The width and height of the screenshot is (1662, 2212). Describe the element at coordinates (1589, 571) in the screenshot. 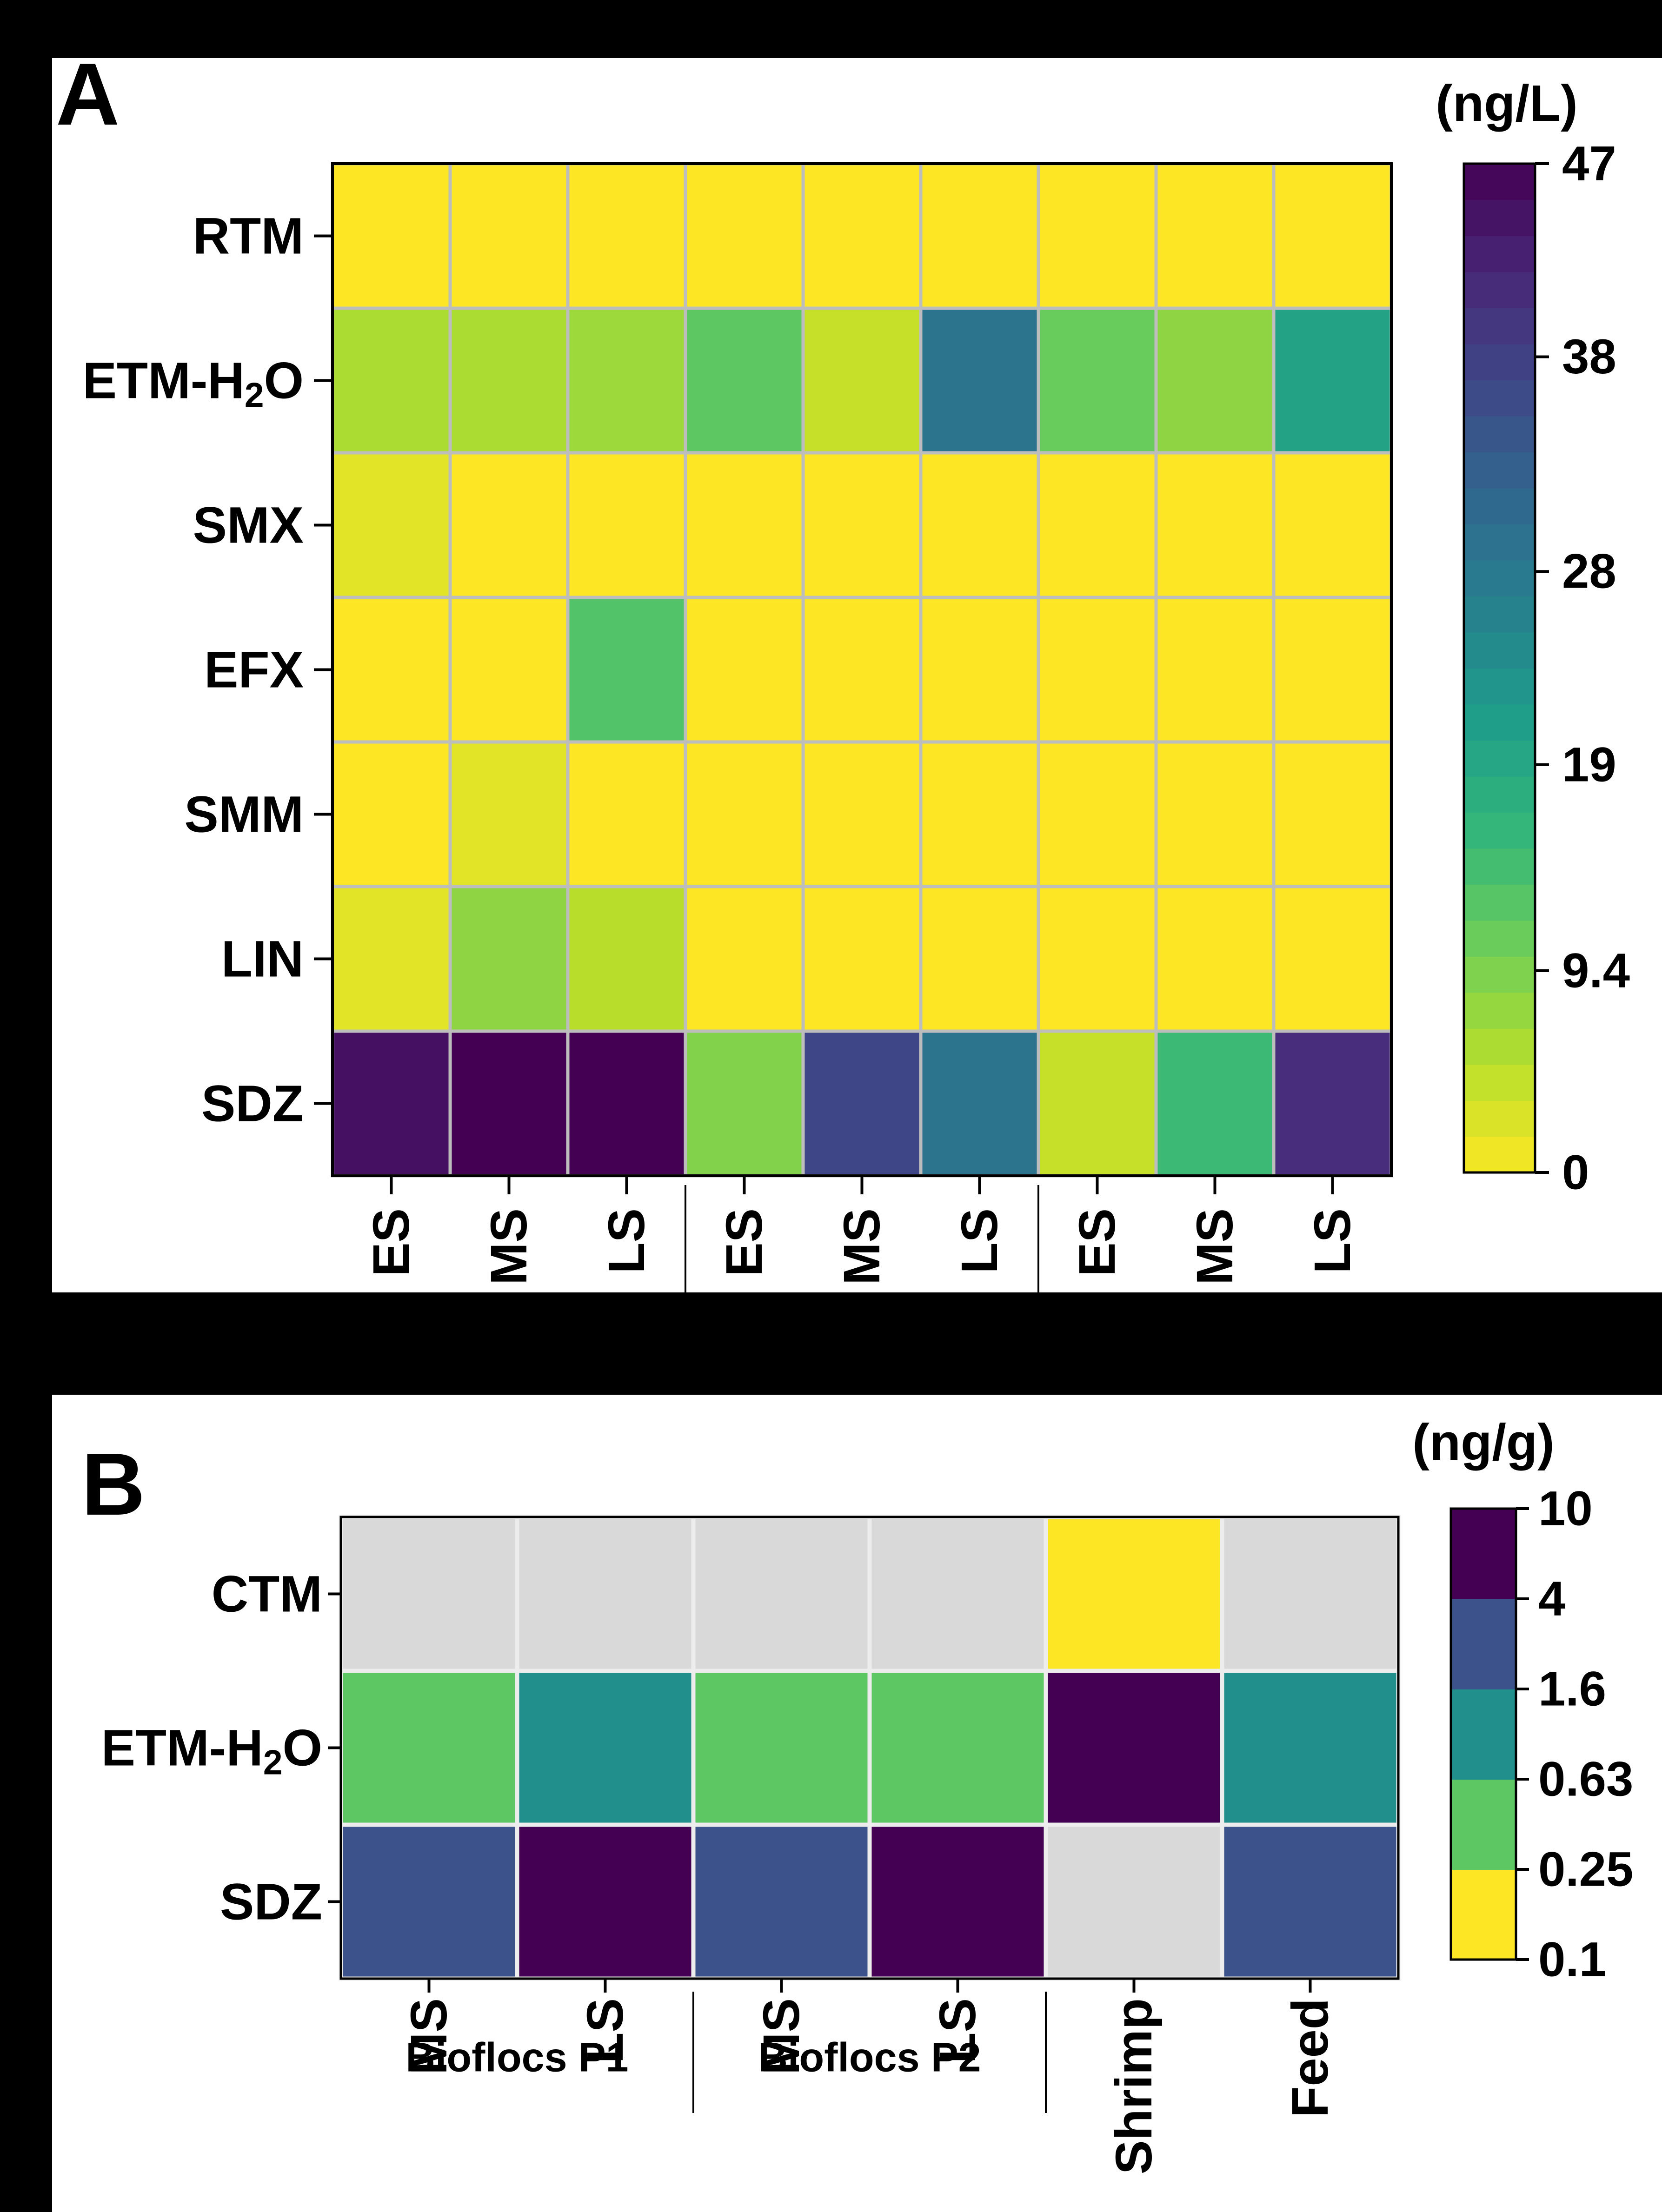

I see `colorbar-a-tick-label: 28` at that location.